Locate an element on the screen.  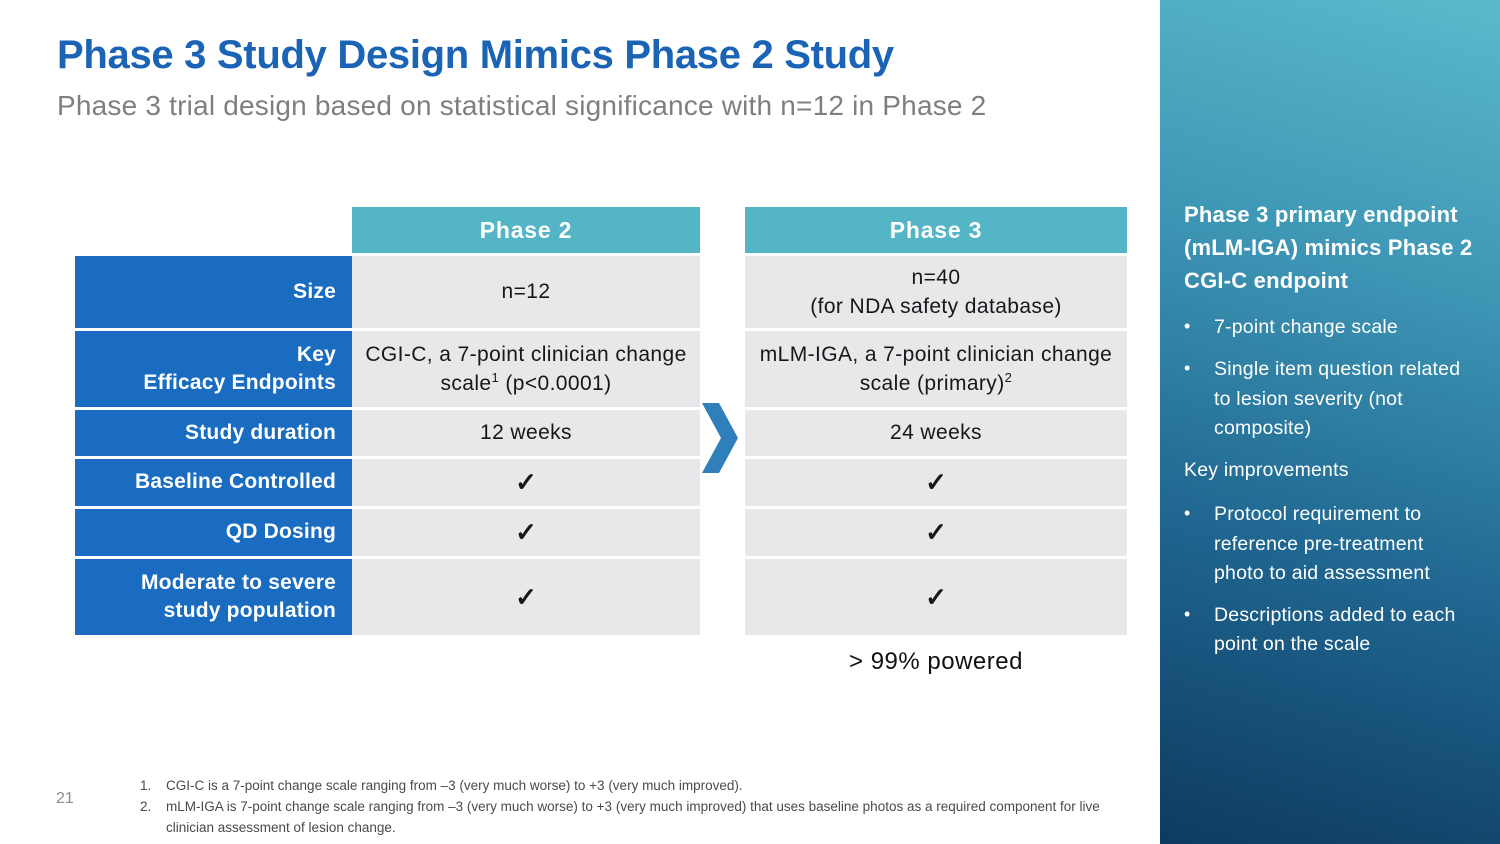
cell-text: n=40 (for NDA safety database) is located at coordinates (936, 291).